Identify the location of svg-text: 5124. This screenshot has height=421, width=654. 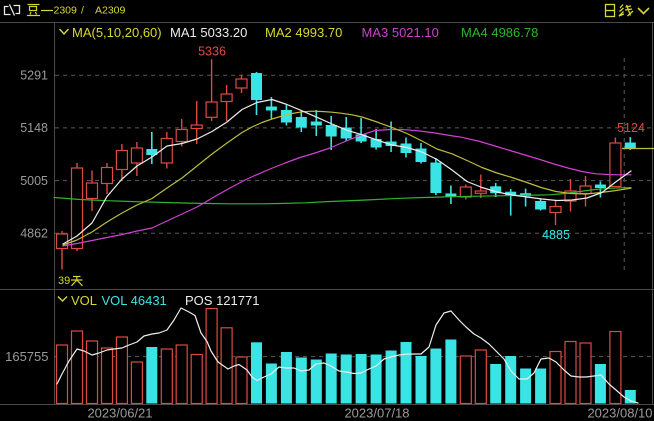
(631, 128).